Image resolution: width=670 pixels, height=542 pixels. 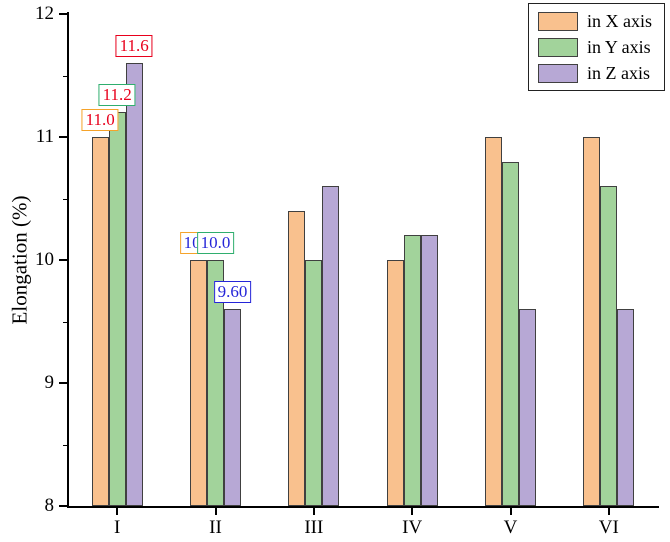 I want to click on bar-in-X-axis-II, so click(x=198, y=383).